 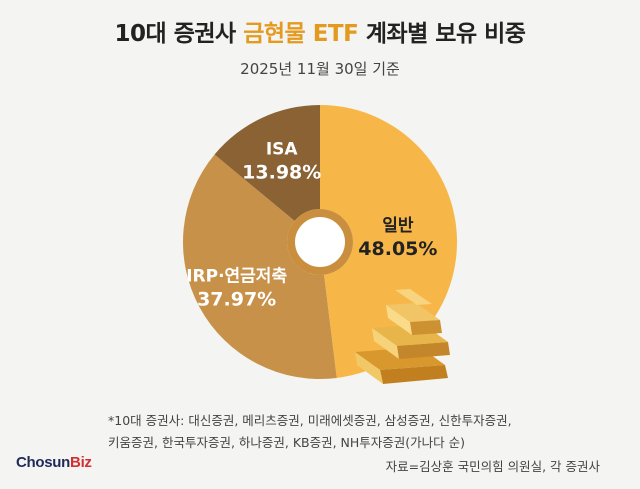 I want to click on slice-value-1: 37.97%, so click(x=236, y=300).